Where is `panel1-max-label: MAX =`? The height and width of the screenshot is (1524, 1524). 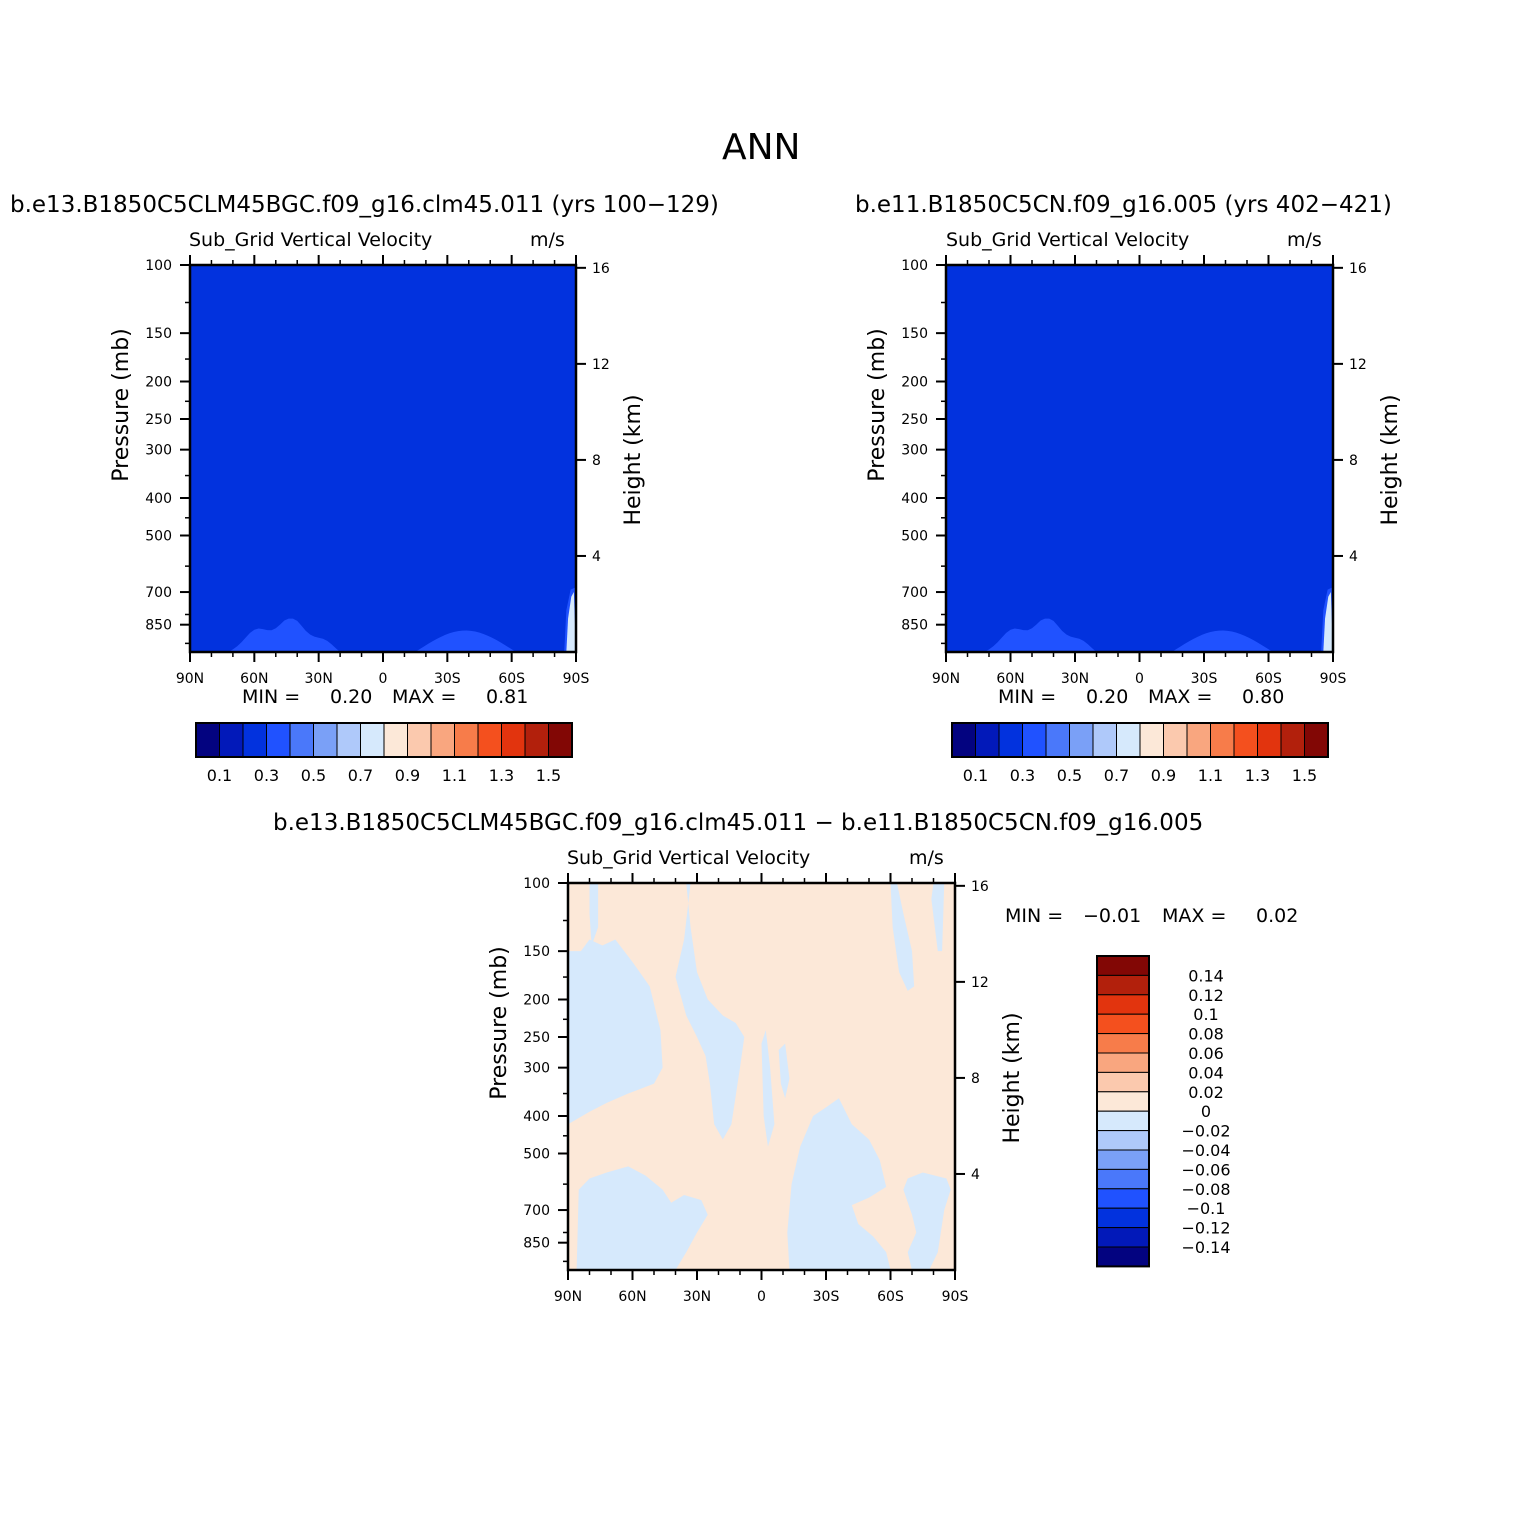
panel1-max-label: MAX = is located at coordinates (424, 697).